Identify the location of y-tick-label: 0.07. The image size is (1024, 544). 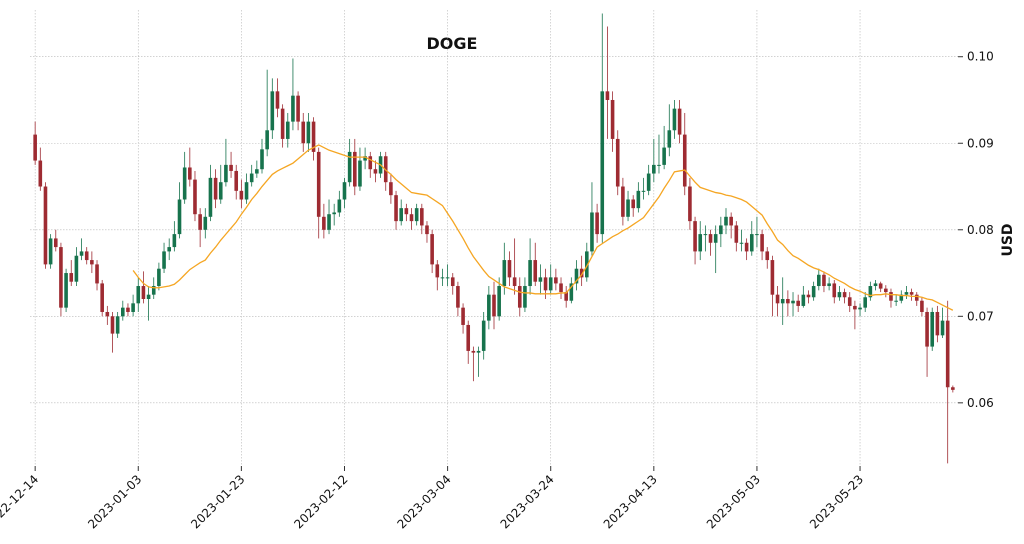
(980, 316).